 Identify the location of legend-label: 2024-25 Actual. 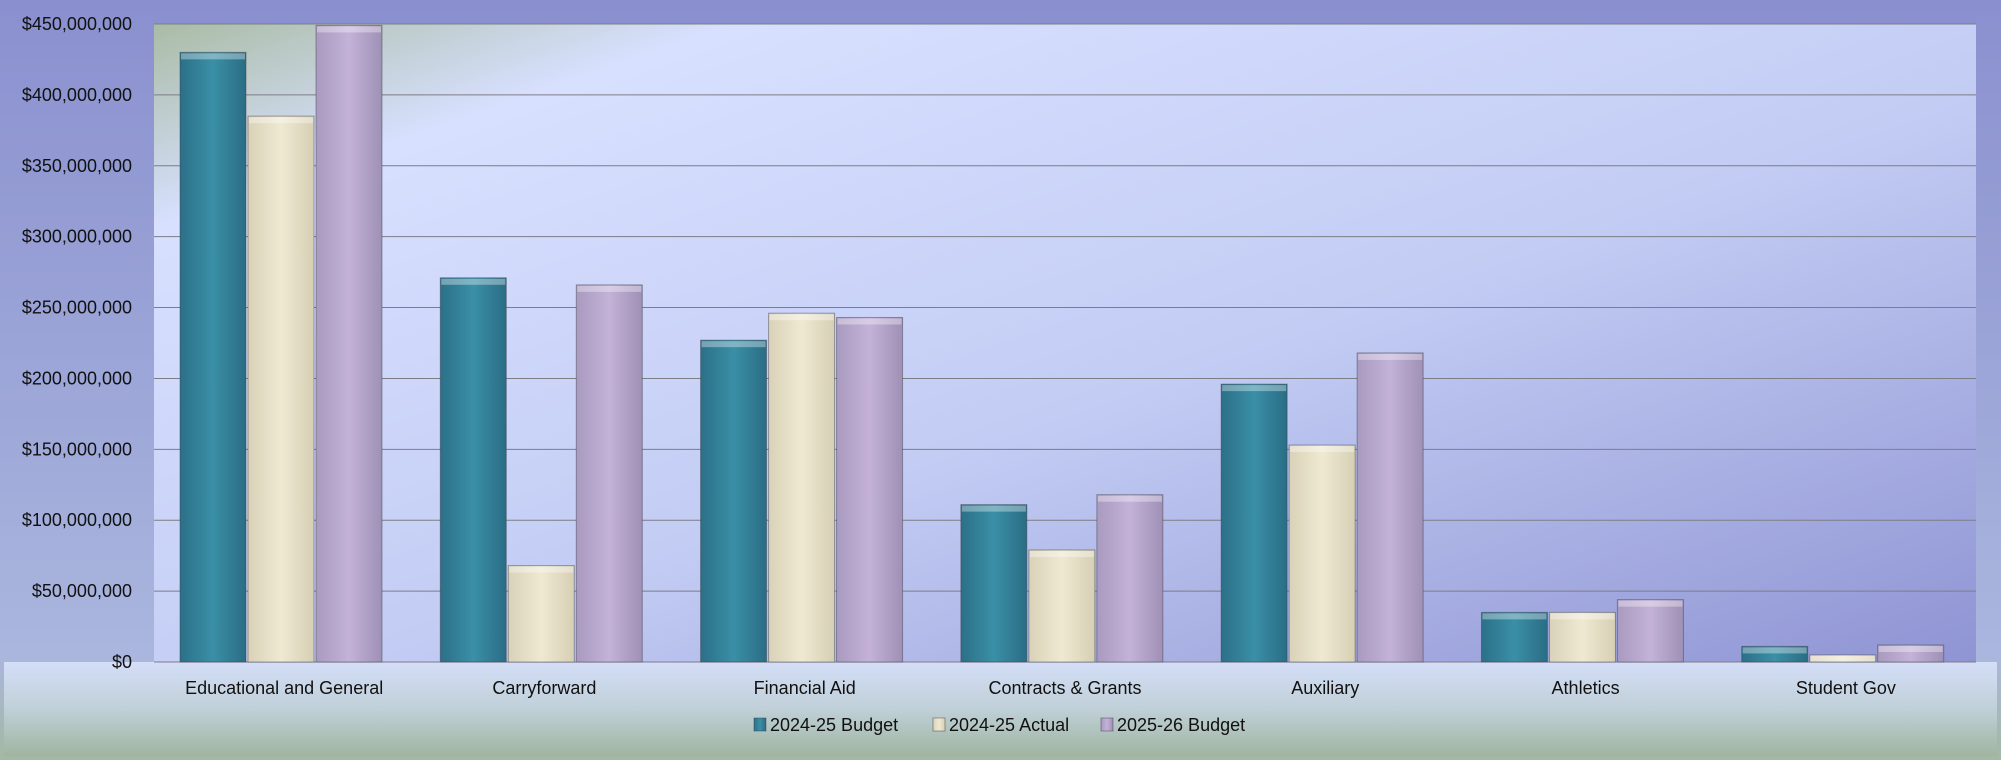
(1009, 725).